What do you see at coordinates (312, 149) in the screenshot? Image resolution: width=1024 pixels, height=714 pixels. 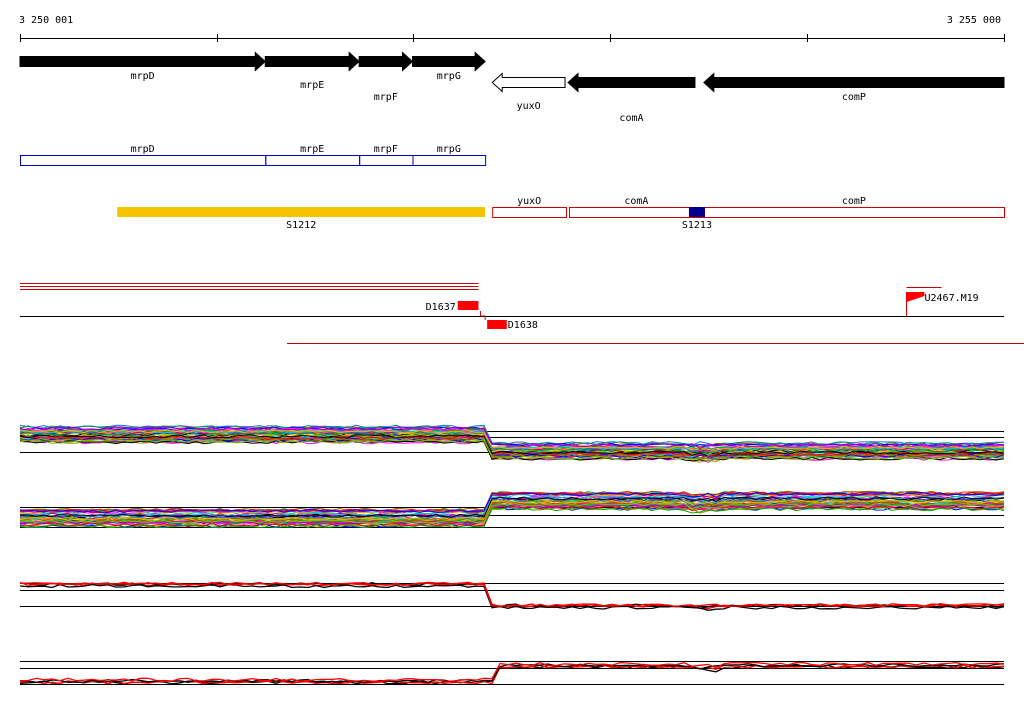 I see `cds-label-mrpE: mrpE` at bounding box center [312, 149].